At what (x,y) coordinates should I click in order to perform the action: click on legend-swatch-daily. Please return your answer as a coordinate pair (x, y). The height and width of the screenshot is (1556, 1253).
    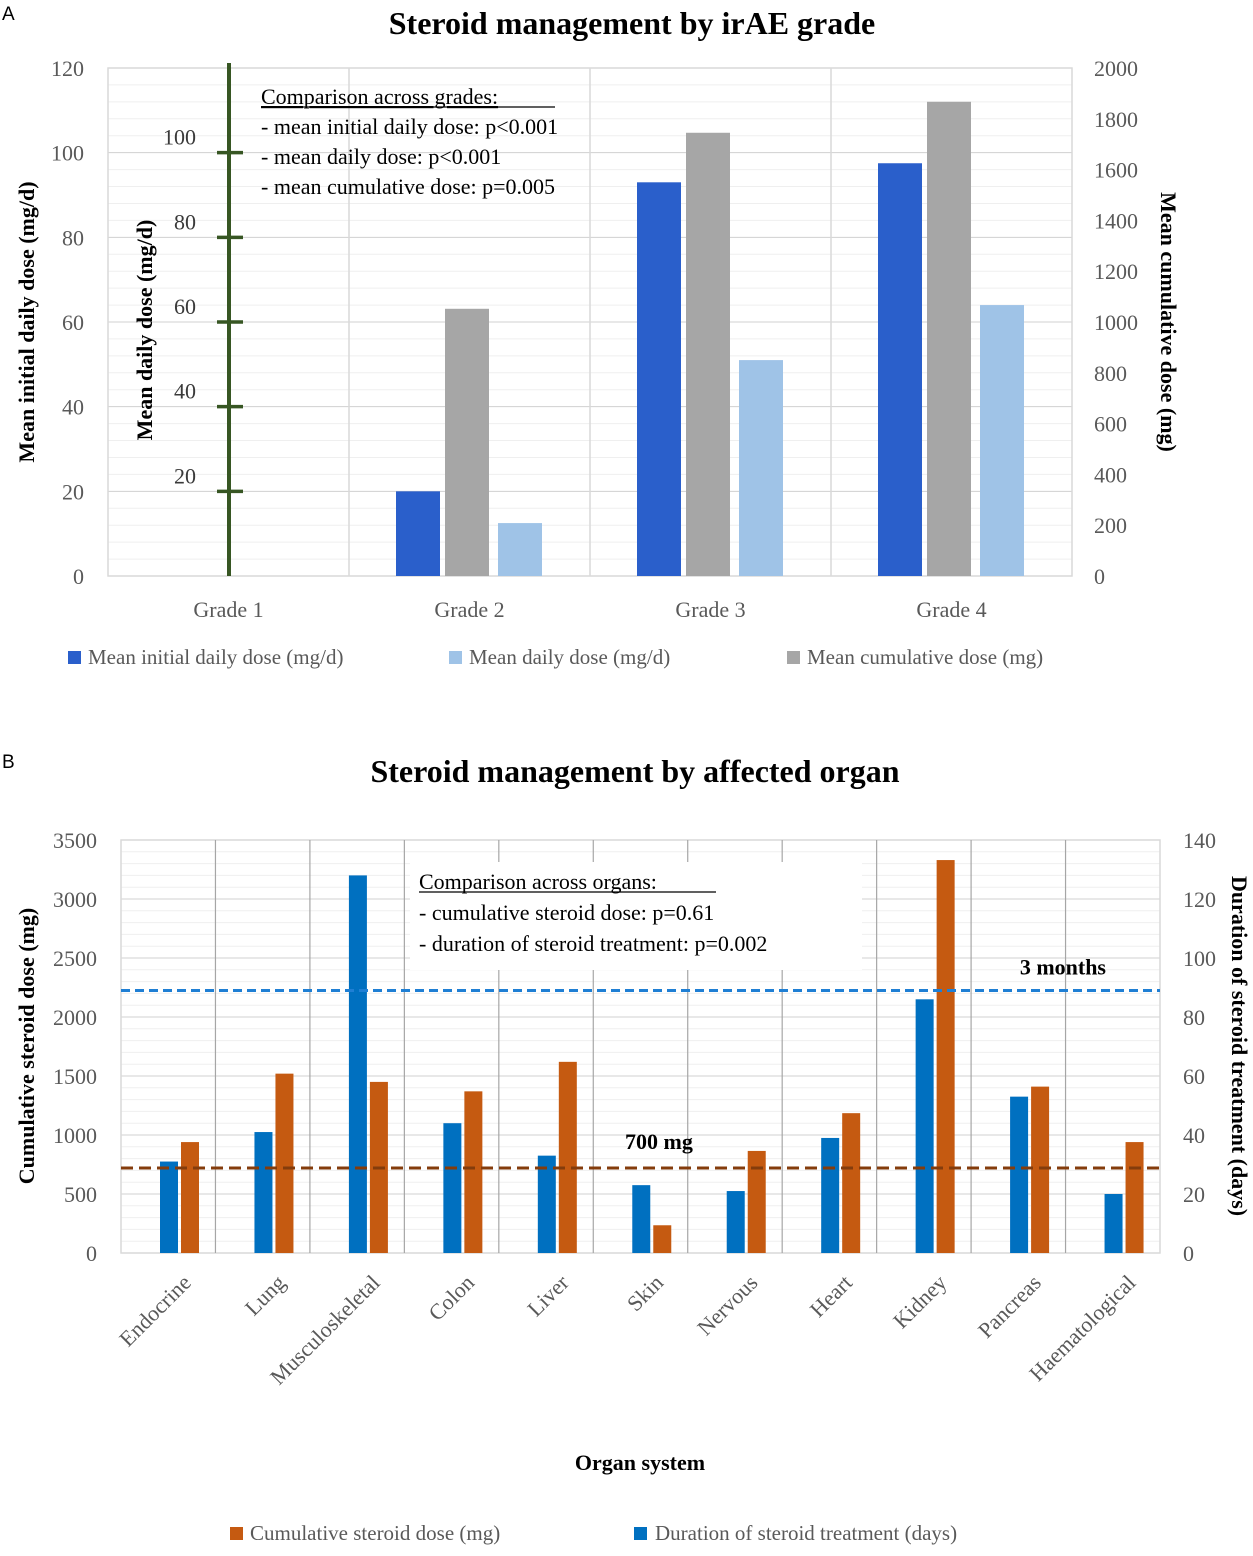
    Looking at the image, I should click on (455, 657).